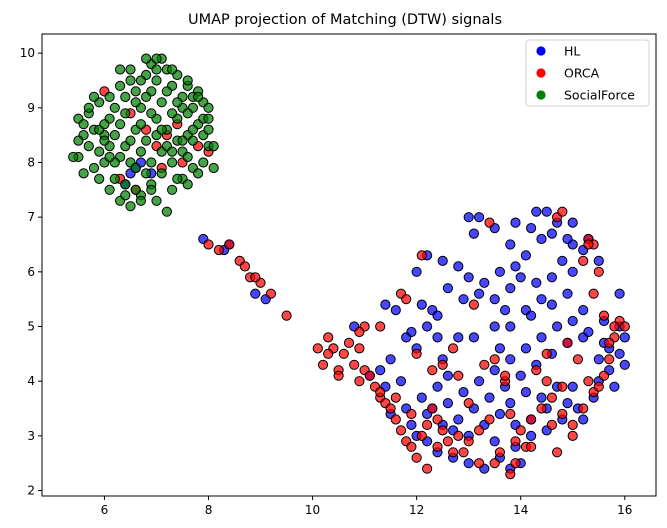 This screenshot has width=667, height=528. I want to click on x-tick-label: 10, so click(312, 510).